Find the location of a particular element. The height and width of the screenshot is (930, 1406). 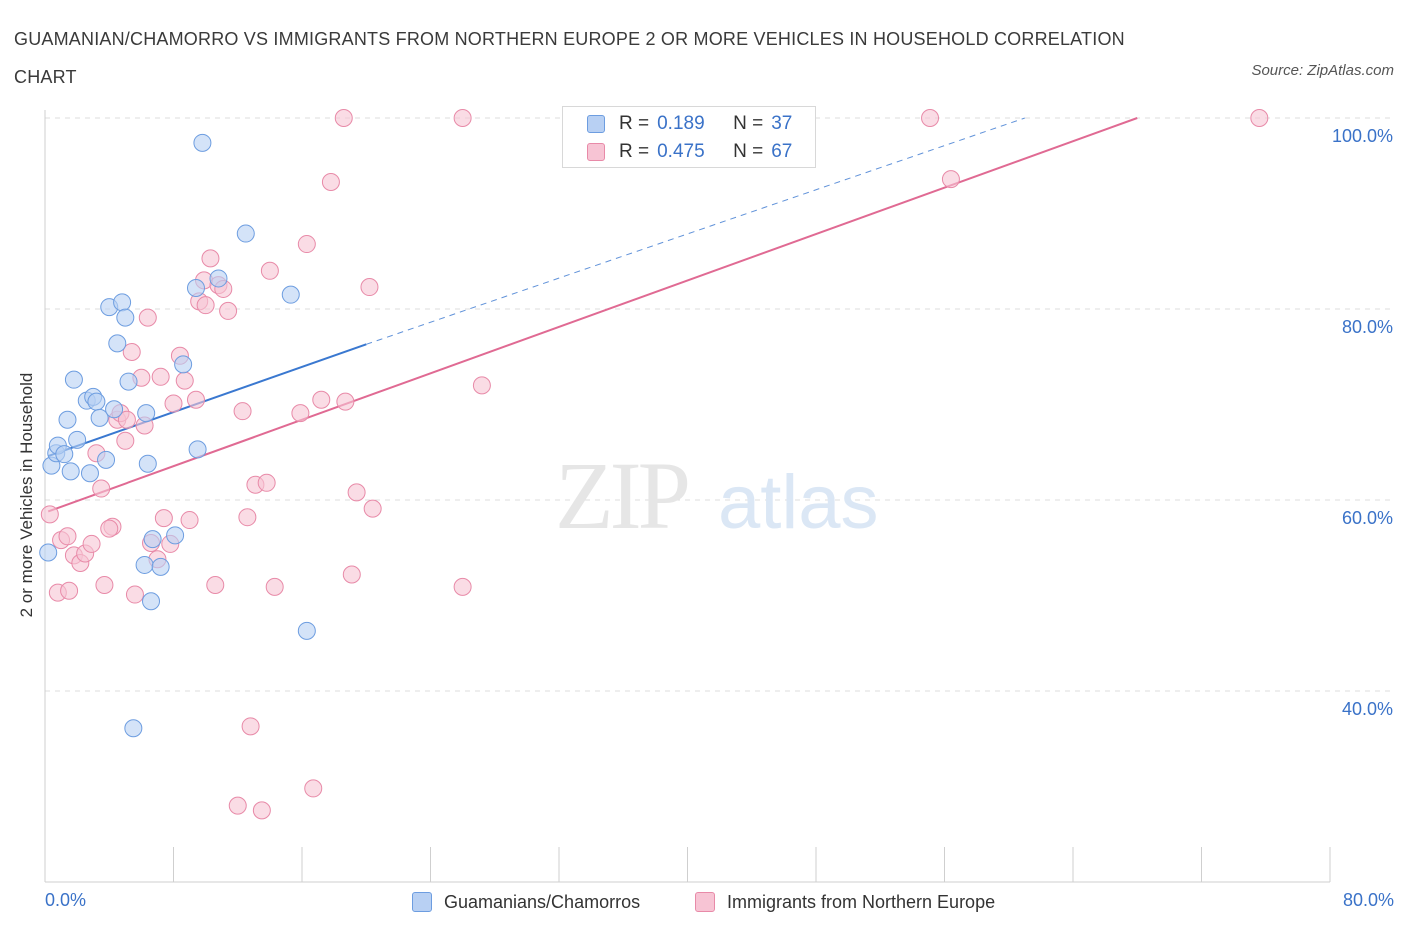

stats-legend: R = 0.189 N = 37 R = 0.475 N = 67 is located at coordinates (689, 137).